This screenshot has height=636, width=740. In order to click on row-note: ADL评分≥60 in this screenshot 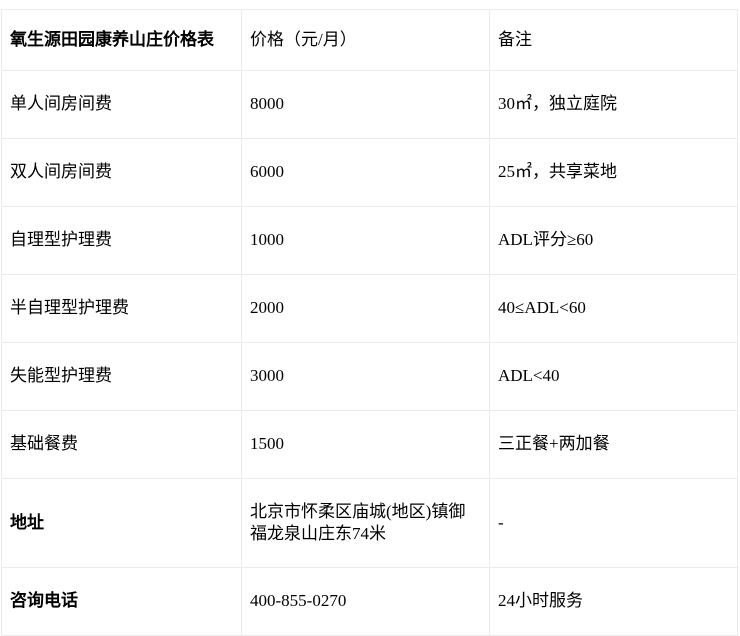, I will do `click(613, 240)`.